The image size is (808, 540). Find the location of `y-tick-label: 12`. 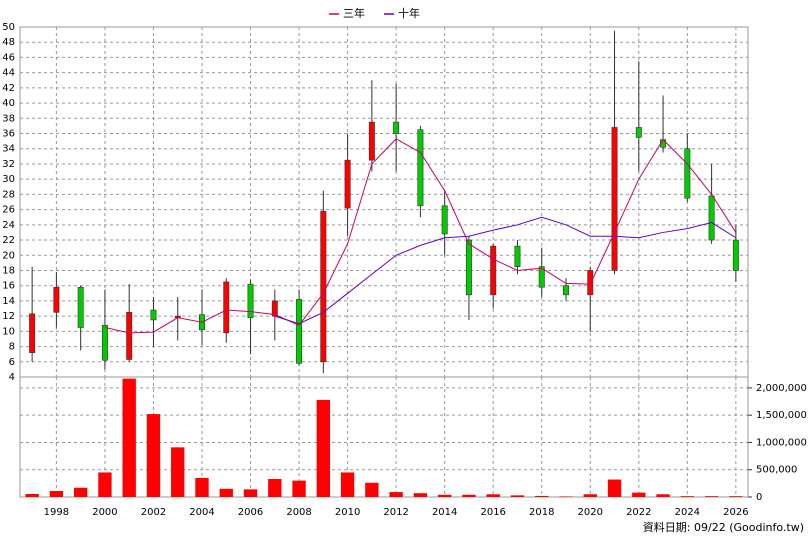

y-tick-label: 12 is located at coordinates (8, 316).